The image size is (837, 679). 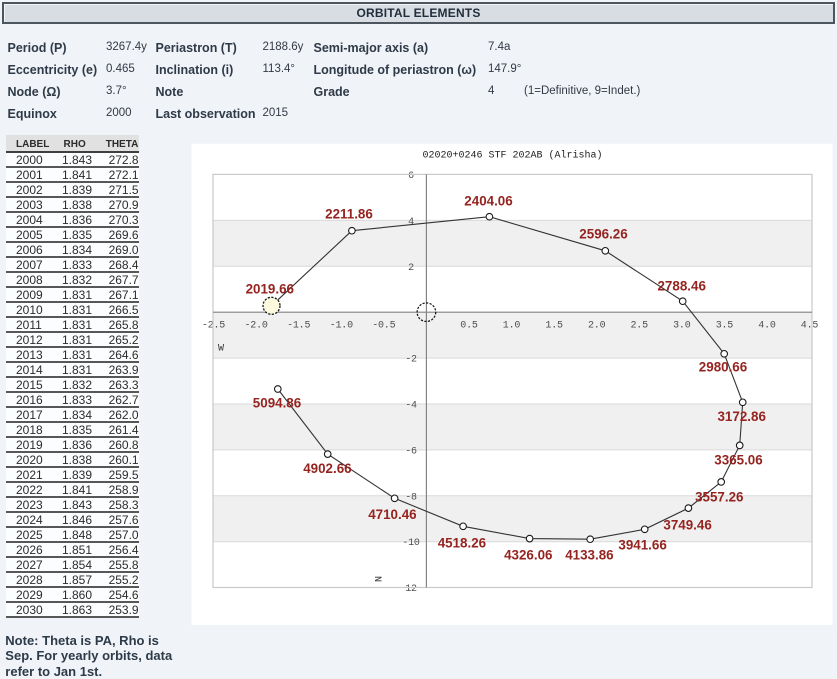 I want to click on svg-text: 4518.26, so click(x=462, y=543).